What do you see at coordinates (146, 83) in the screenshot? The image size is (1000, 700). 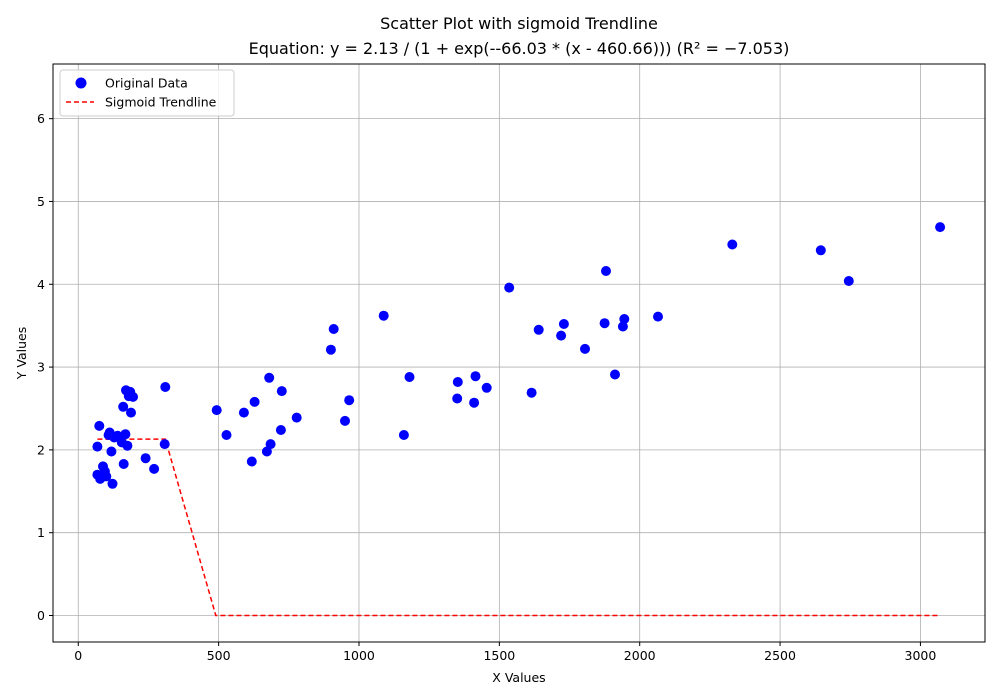 I see `legend-label-original-data: Original Data` at bounding box center [146, 83].